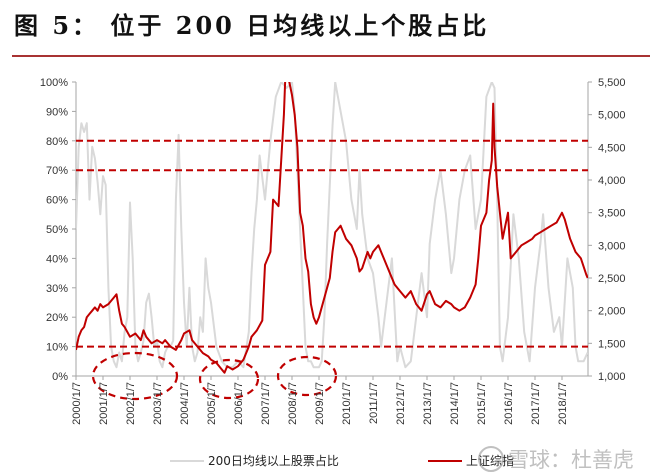 The height and width of the screenshot is (474, 660). I want to click on y-left-tick-label: 30%, so click(57, 289).